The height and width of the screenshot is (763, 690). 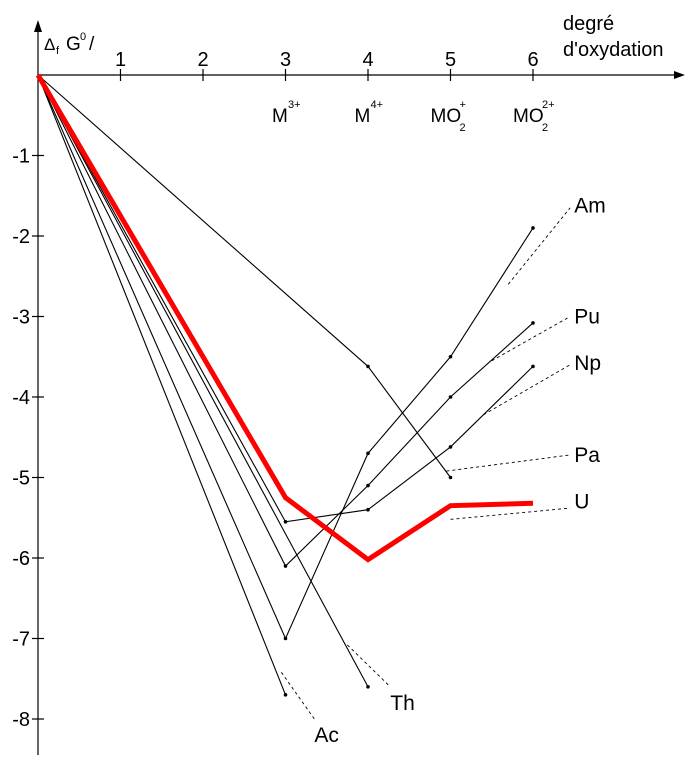 What do you see at coordinates (581, 502) in the screenshot?
I see `series-label-u: U` at bounding box center [581, 502].